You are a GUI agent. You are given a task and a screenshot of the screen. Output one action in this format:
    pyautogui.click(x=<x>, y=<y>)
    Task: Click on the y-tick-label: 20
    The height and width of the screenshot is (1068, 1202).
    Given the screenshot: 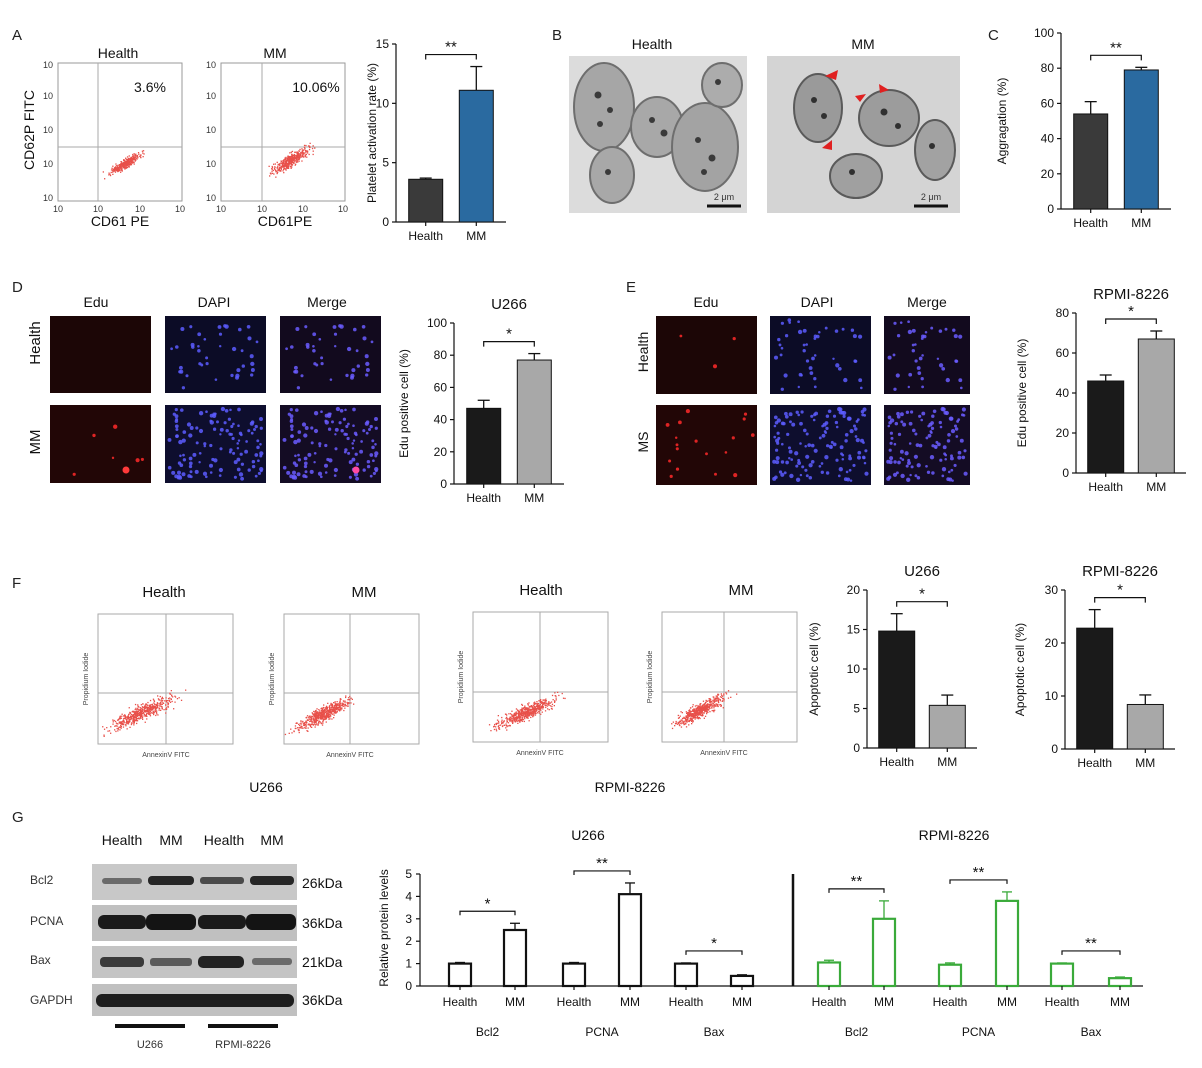 What is the action you would take?
    pyautogui.click(x=1063, y=433)
    